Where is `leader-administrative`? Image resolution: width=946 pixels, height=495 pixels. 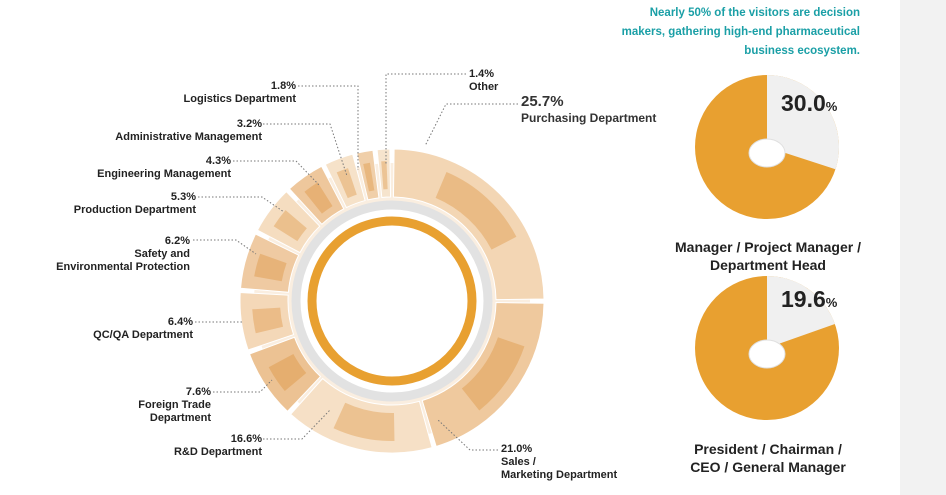 leader-administrative is located at coordinates (305, 150).